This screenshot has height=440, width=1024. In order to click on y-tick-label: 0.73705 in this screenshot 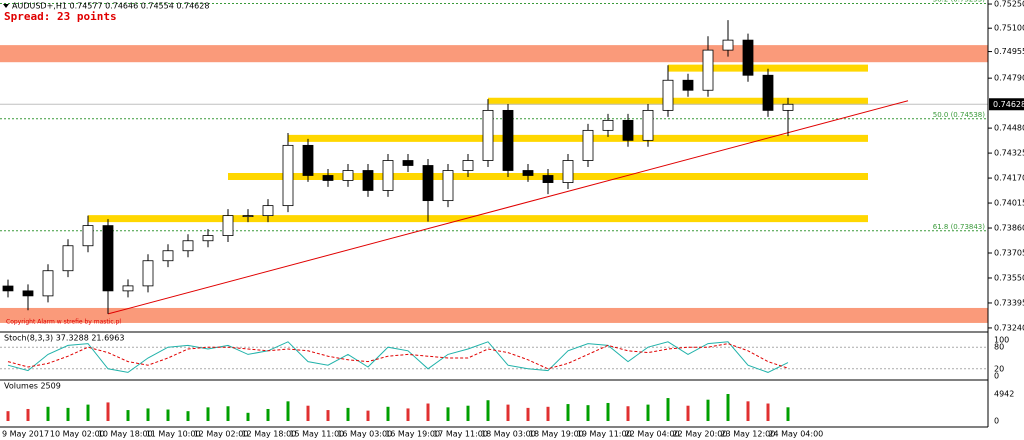, I will do `click(1009, 253)`.